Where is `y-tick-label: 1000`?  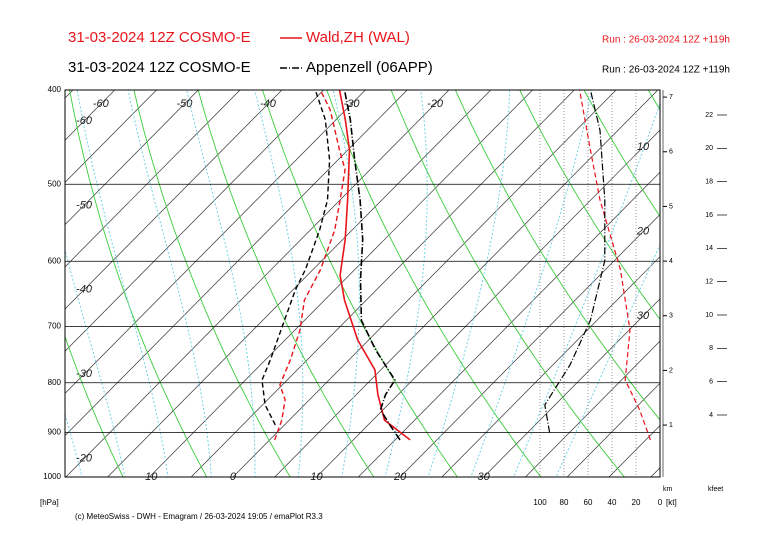
y-tick-label: 1000 is located at coordinates (52, 476).